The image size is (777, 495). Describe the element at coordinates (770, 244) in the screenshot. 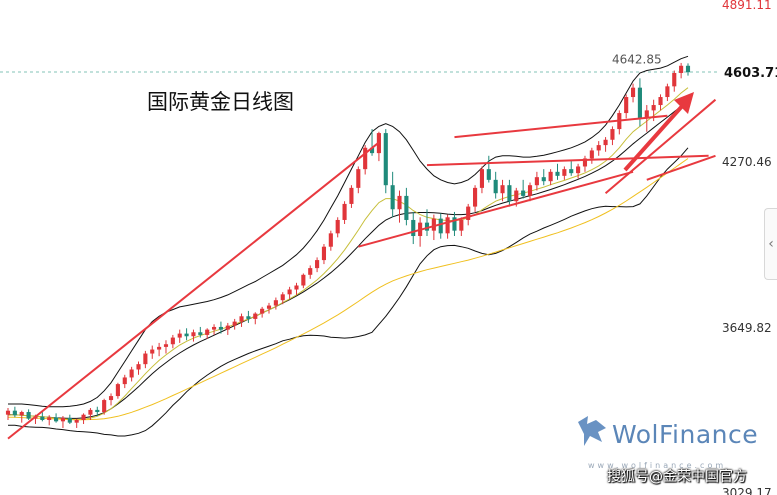

I see `side-panel-toggle: ‹` at that location.